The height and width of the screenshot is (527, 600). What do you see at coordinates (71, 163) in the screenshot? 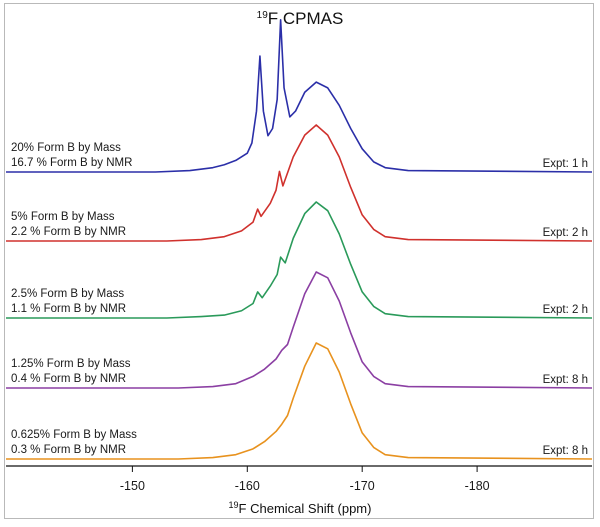
I see `series-nmr-label: 16.7 % Form B by NMR` at bounding box center [71, 163].